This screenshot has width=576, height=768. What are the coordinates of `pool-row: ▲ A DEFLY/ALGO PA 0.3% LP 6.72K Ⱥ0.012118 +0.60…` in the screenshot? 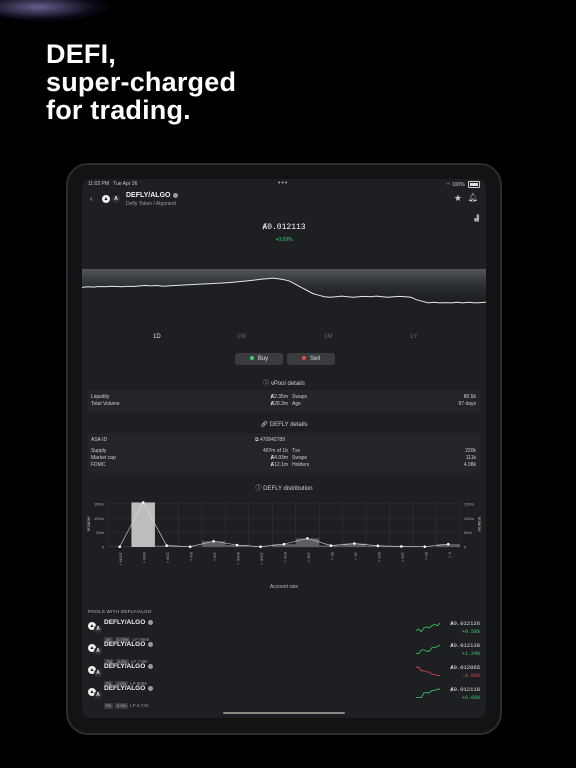 It's located at (284, 697).